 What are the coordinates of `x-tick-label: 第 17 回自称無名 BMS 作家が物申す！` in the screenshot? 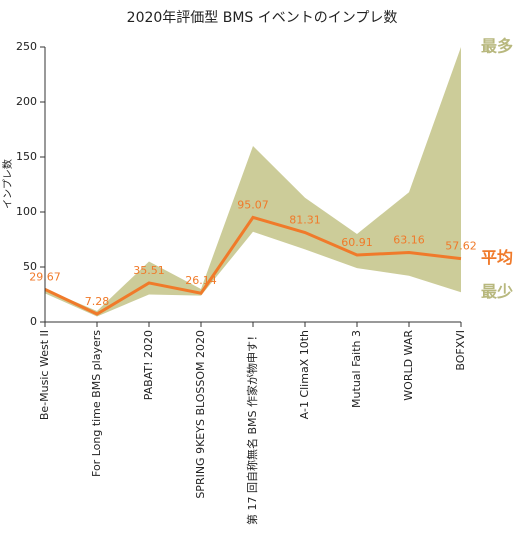 It's located at (252, 427).